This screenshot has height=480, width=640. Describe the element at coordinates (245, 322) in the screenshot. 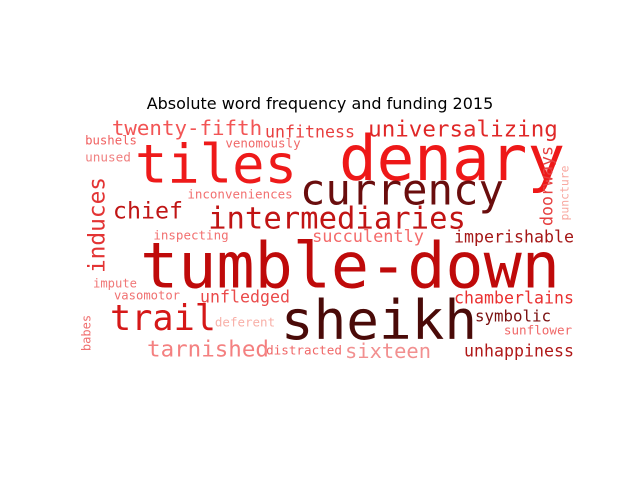

I see `word-28: deferent` at that location.